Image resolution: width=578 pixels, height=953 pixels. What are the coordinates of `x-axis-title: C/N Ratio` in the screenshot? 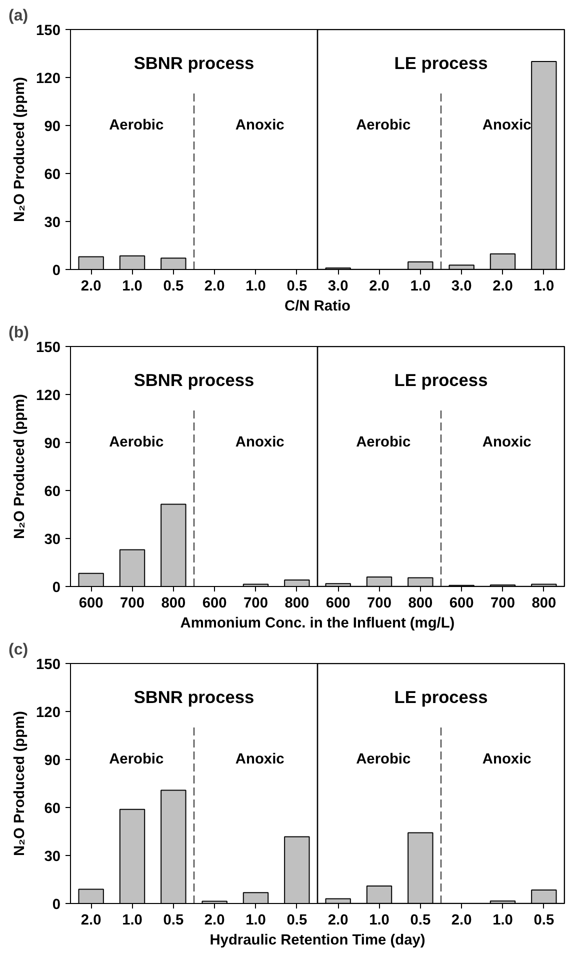 It's located at (317, 306).